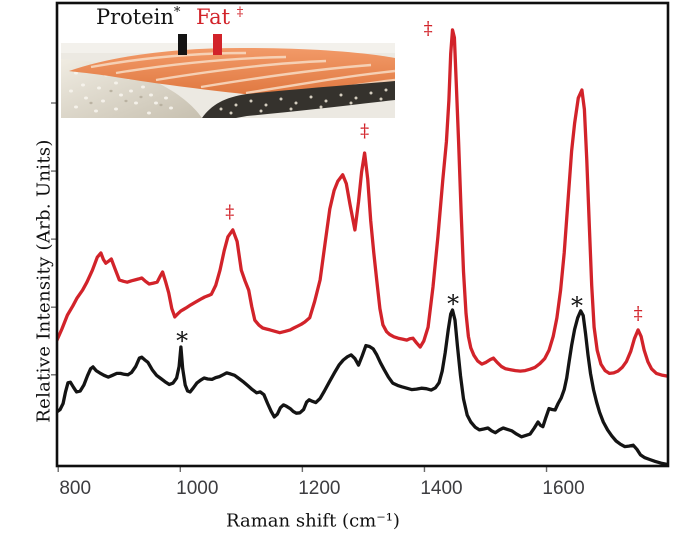 This screenshot has width=673, height=539. I want to click on x-axis-label: Raman shift (cm⁻¹), so click(313, 521).